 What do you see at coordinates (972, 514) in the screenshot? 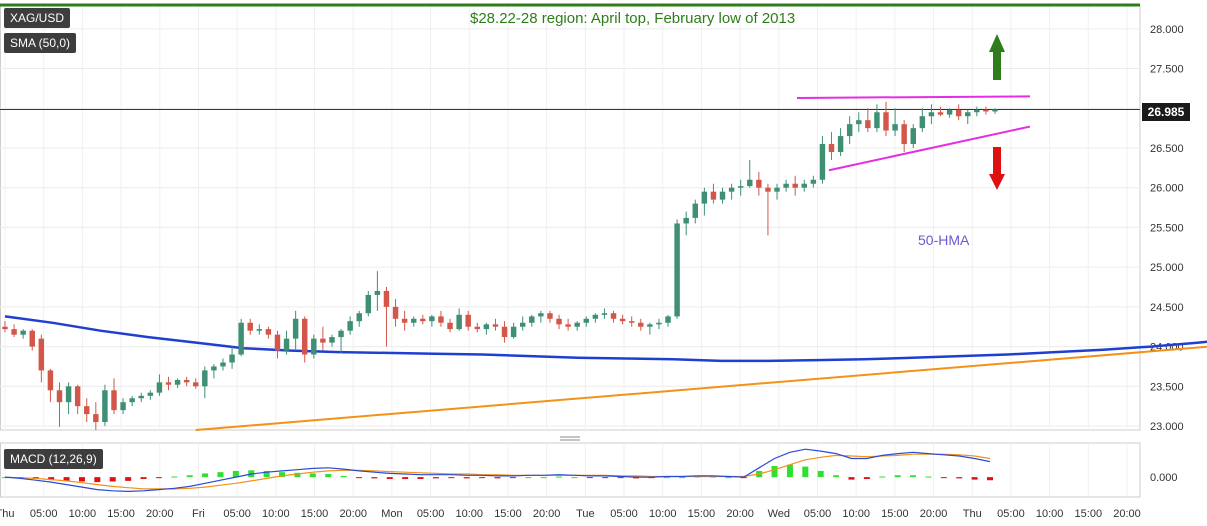
I see `x-axis-tick-label: Thu` at bounding box center [972, 514].